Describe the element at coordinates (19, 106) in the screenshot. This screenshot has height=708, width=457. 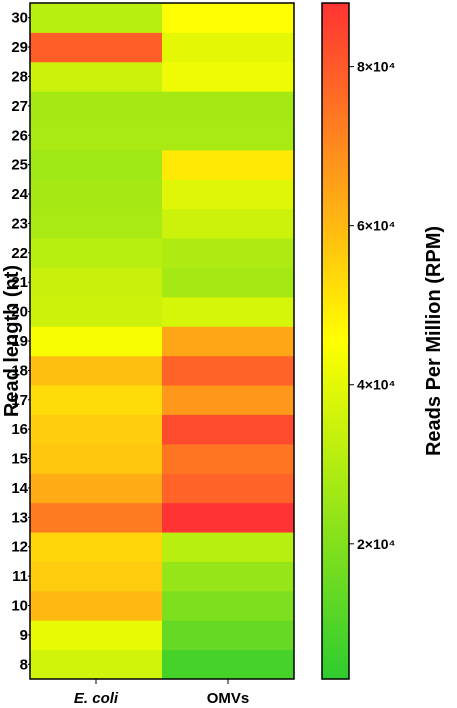
I see `y-tick-label-27: 27` at that location.